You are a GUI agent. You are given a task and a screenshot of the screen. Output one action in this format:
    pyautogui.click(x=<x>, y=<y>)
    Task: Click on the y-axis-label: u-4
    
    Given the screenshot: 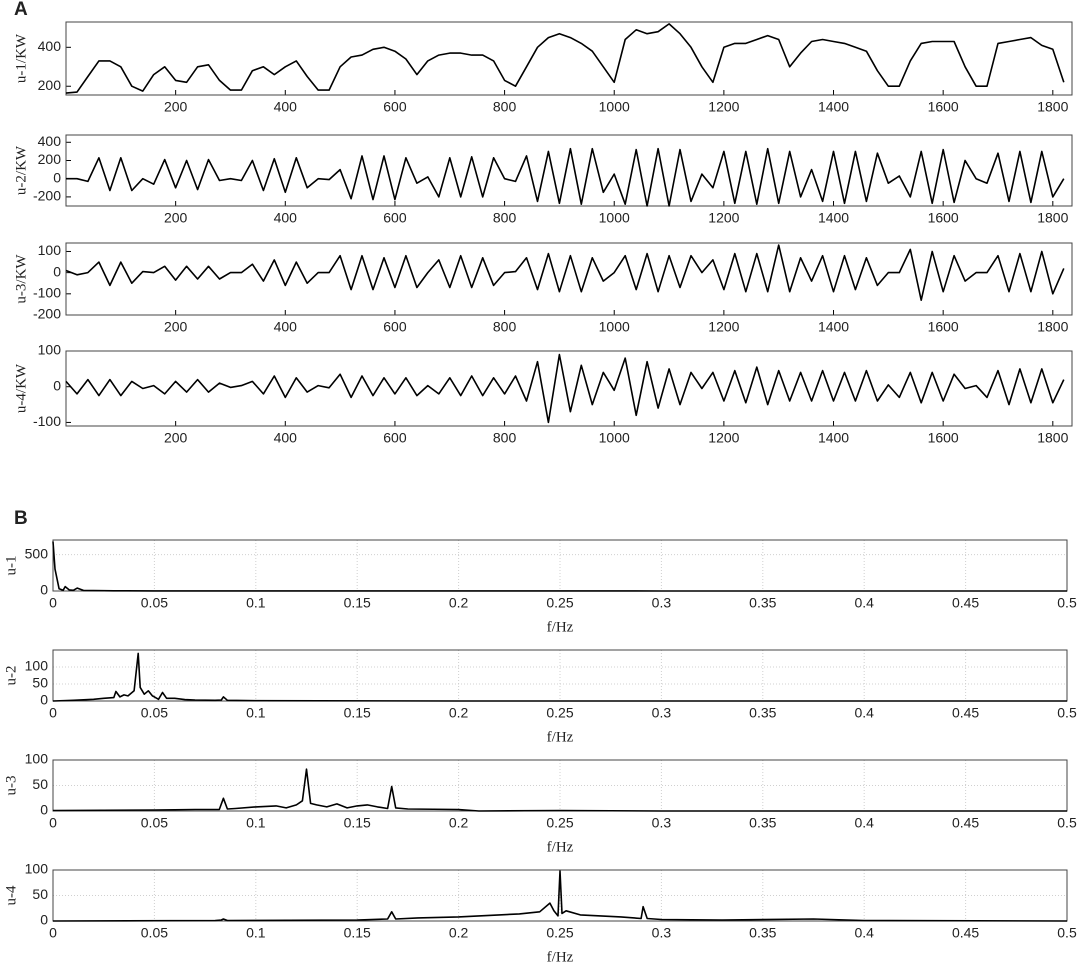 What is the action you would take?
    pyautogui.click(x=11, y=895)
    